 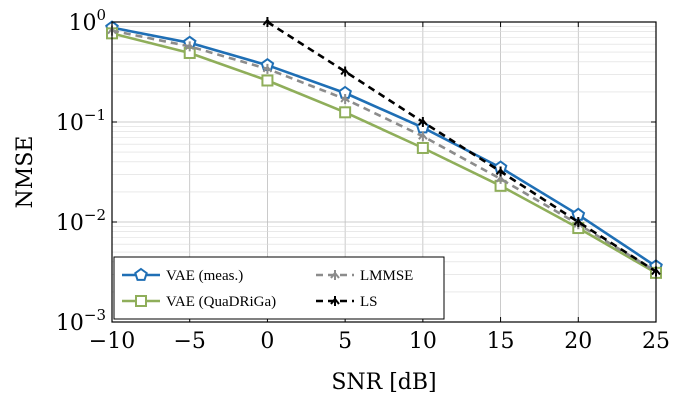 I want to click on x-tick-label: 15, so click(x=501, y=341).